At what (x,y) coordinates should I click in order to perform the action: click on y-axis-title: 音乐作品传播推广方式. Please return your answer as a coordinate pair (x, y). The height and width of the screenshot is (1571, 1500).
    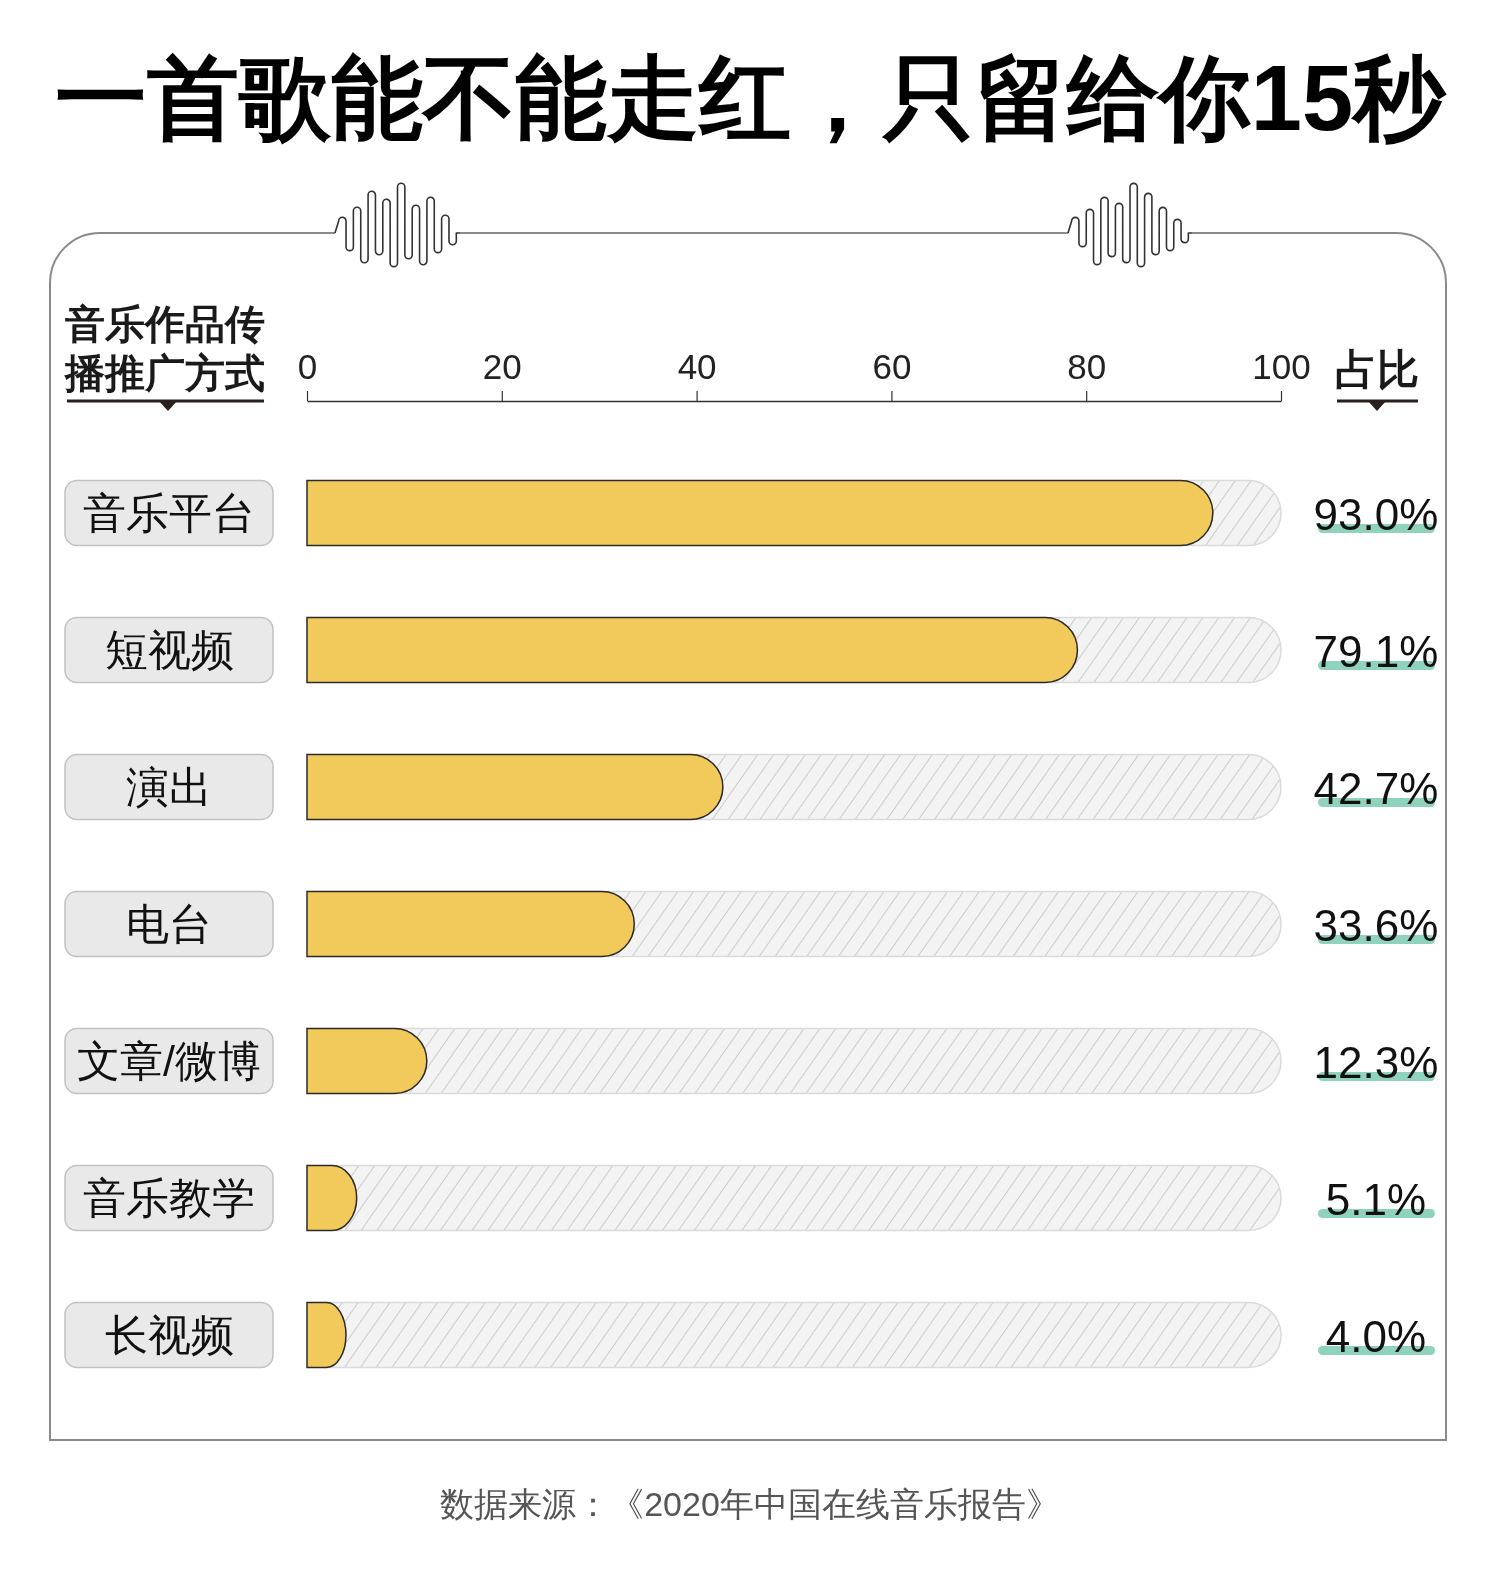
    Looking at the image, I should click on (164, 348).